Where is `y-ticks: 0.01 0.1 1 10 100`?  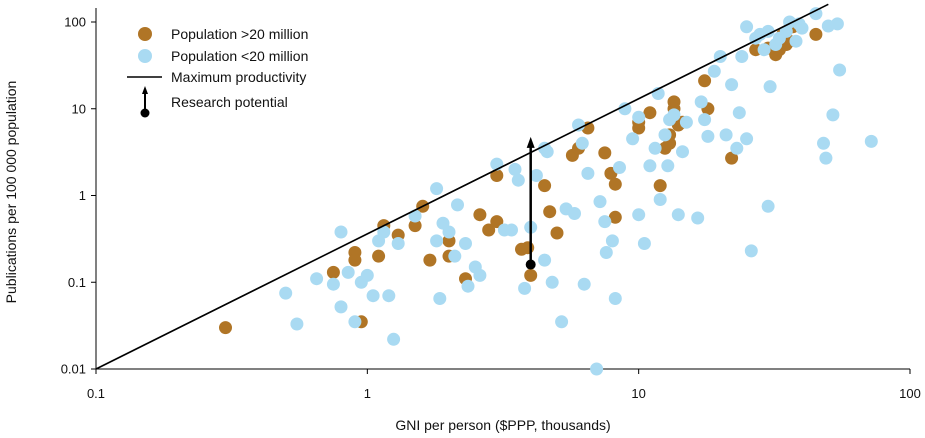
y-ticks: 0.01 0.1 1 10 100 is located at coordinates (78, 196).